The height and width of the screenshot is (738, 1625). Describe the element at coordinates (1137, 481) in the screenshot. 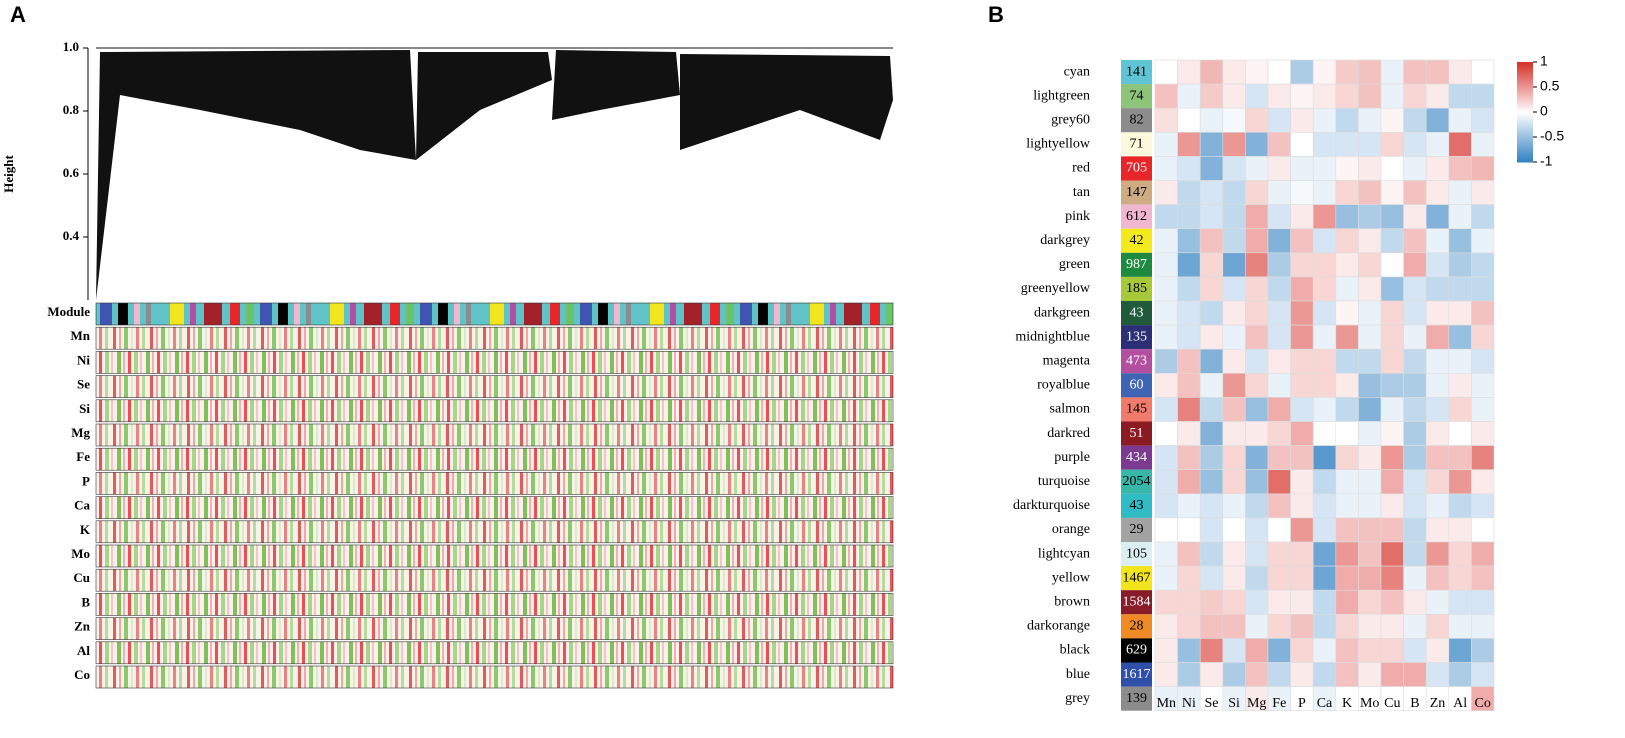

I see `module-count: 2054` at that location.